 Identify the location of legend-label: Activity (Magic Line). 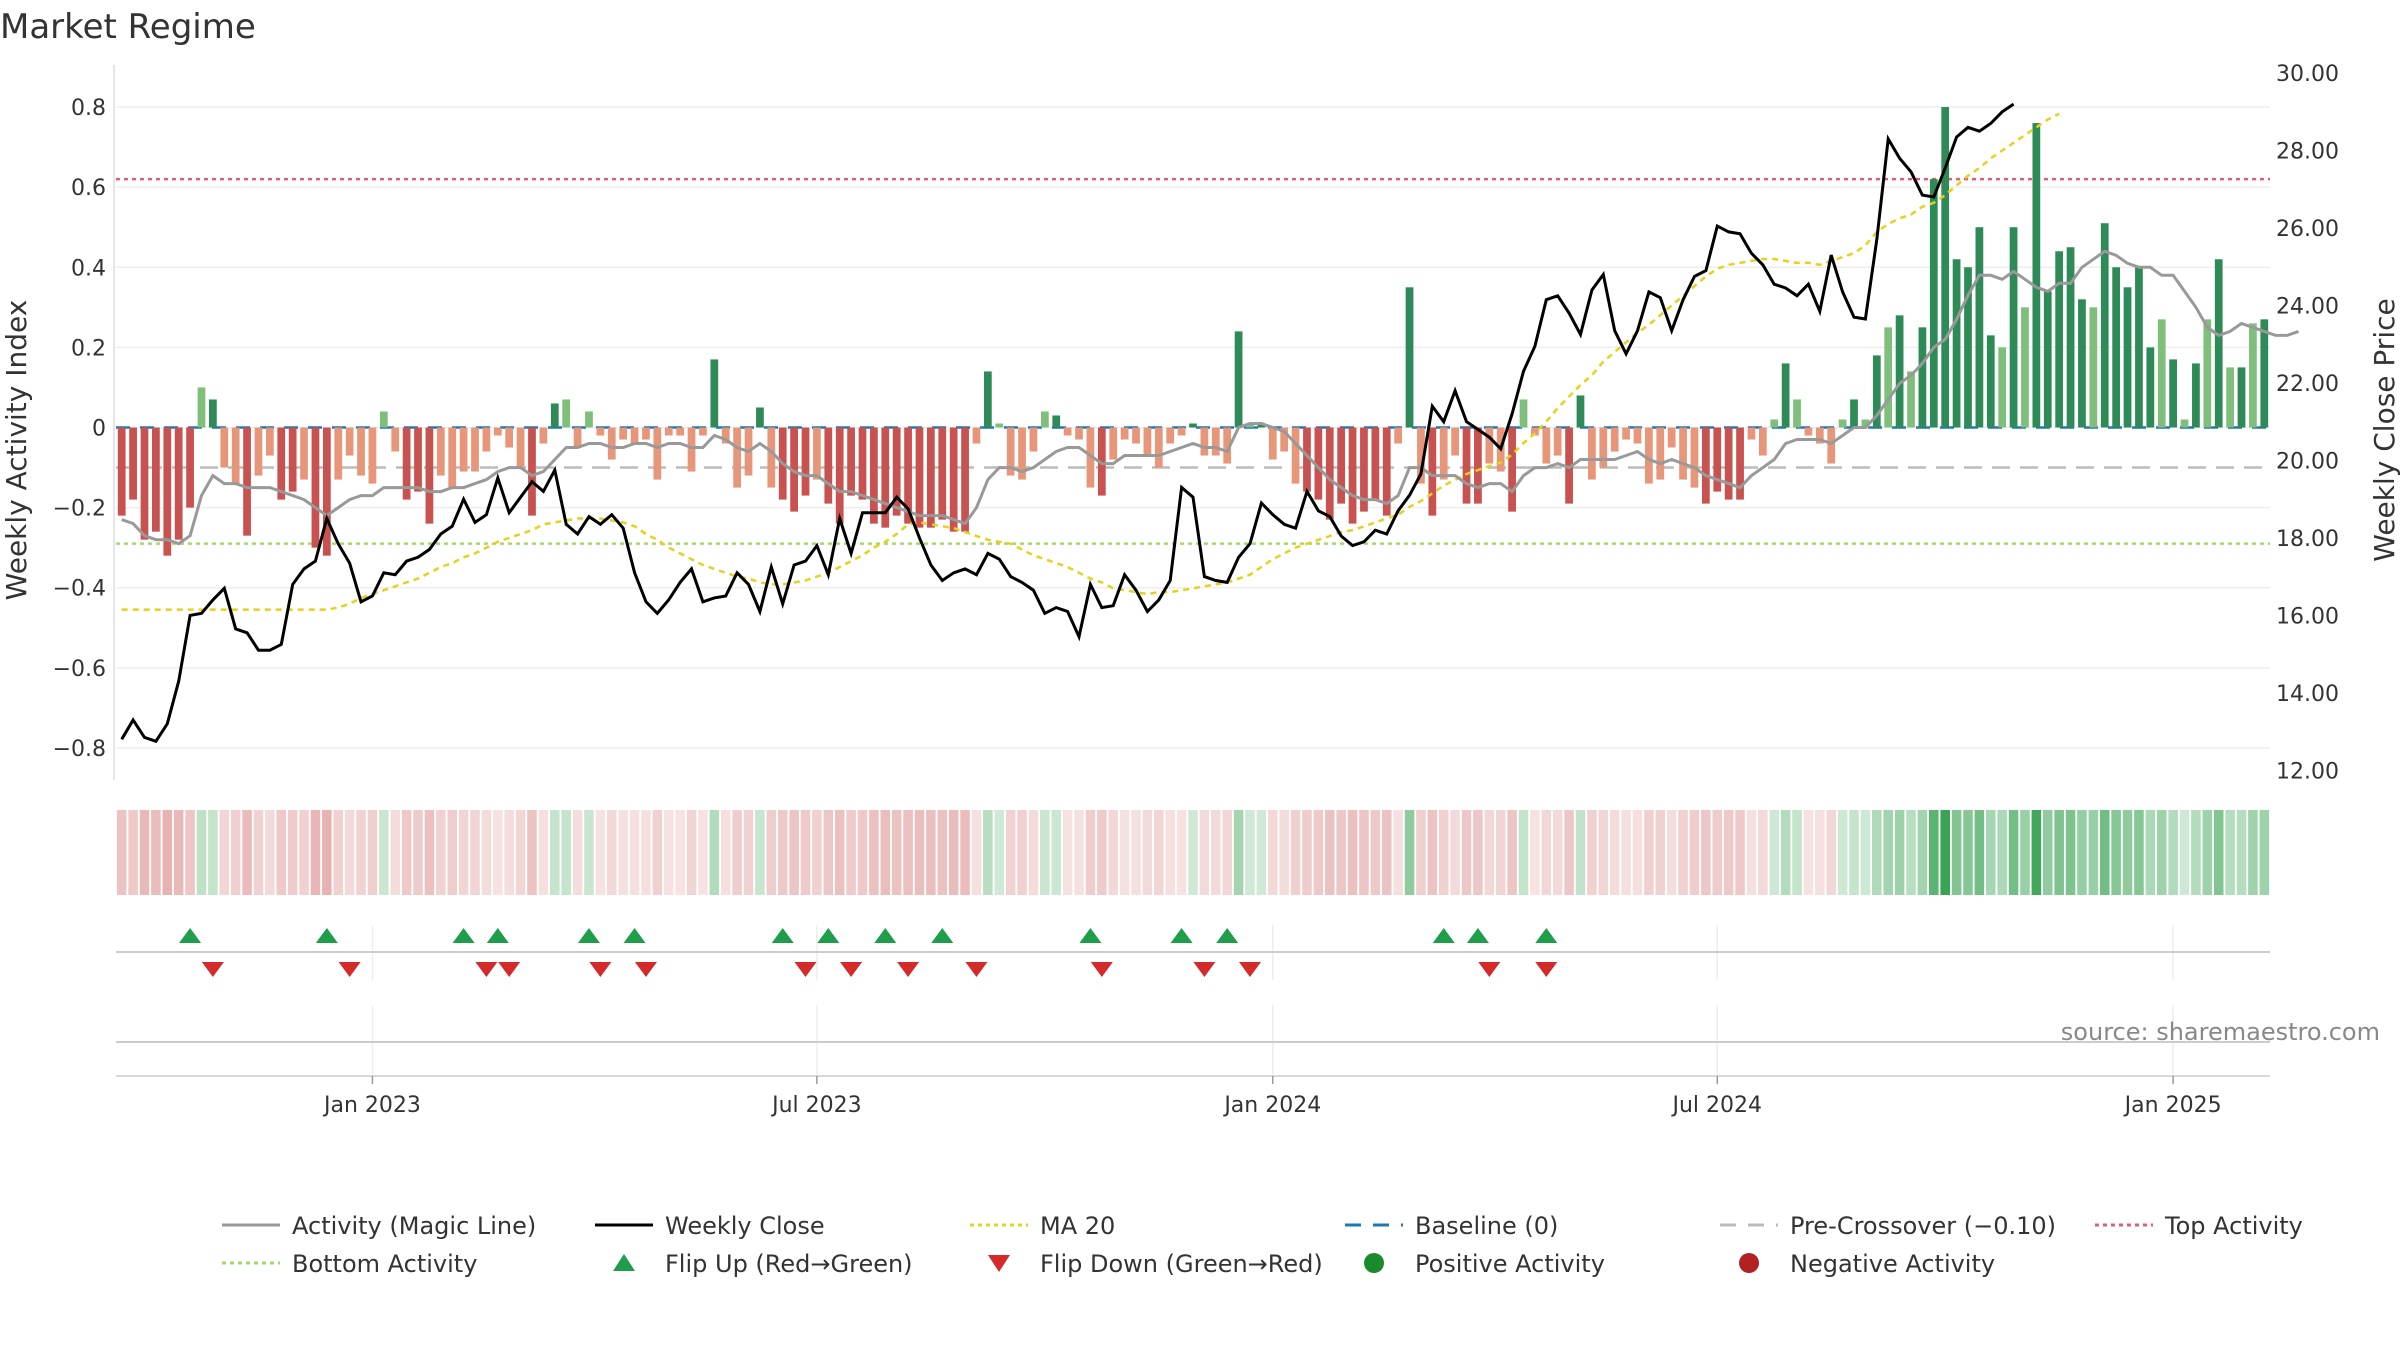
(414, 1226).